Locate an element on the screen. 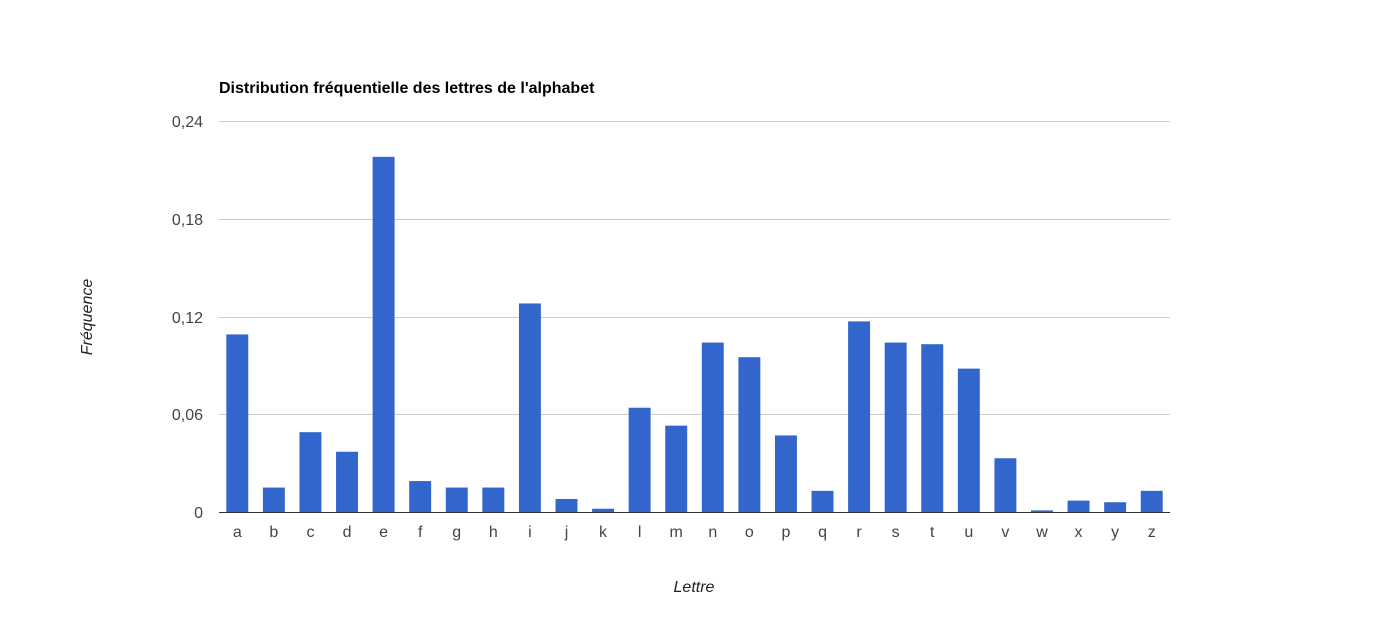  x-tick-label: u is located at coordinates (968, 532).